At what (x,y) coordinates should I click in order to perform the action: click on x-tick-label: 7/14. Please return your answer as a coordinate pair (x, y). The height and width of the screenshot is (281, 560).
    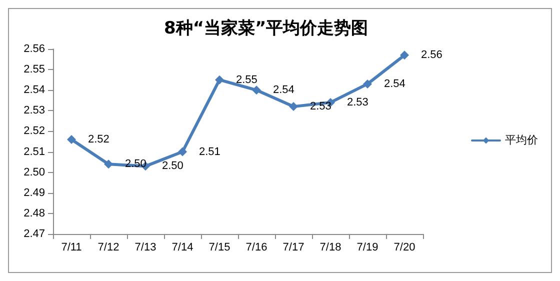
    Looking at the image, I should click on (183, 248).